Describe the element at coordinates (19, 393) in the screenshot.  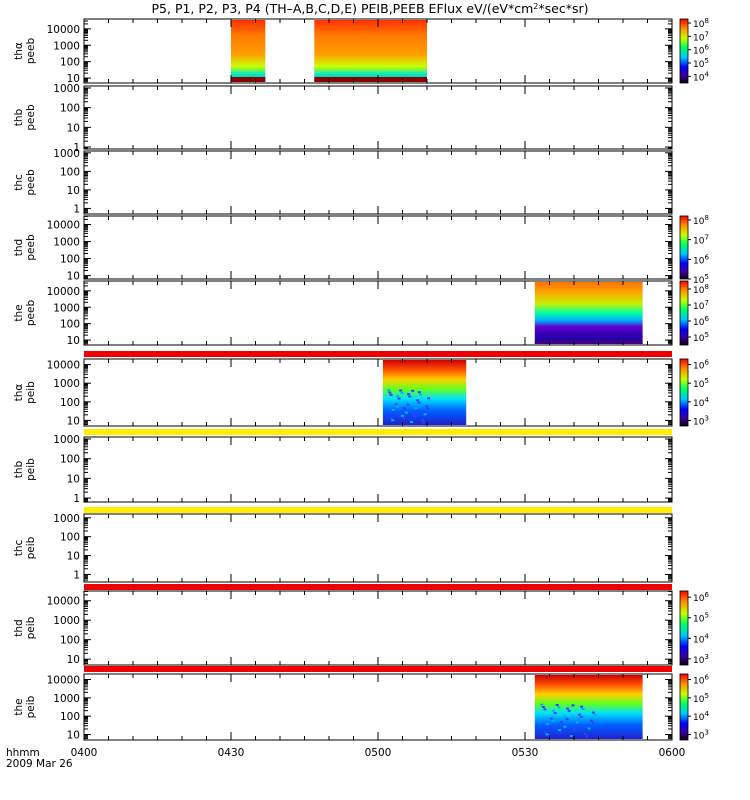
I see `y-axis-label-probe: thα` at that location.